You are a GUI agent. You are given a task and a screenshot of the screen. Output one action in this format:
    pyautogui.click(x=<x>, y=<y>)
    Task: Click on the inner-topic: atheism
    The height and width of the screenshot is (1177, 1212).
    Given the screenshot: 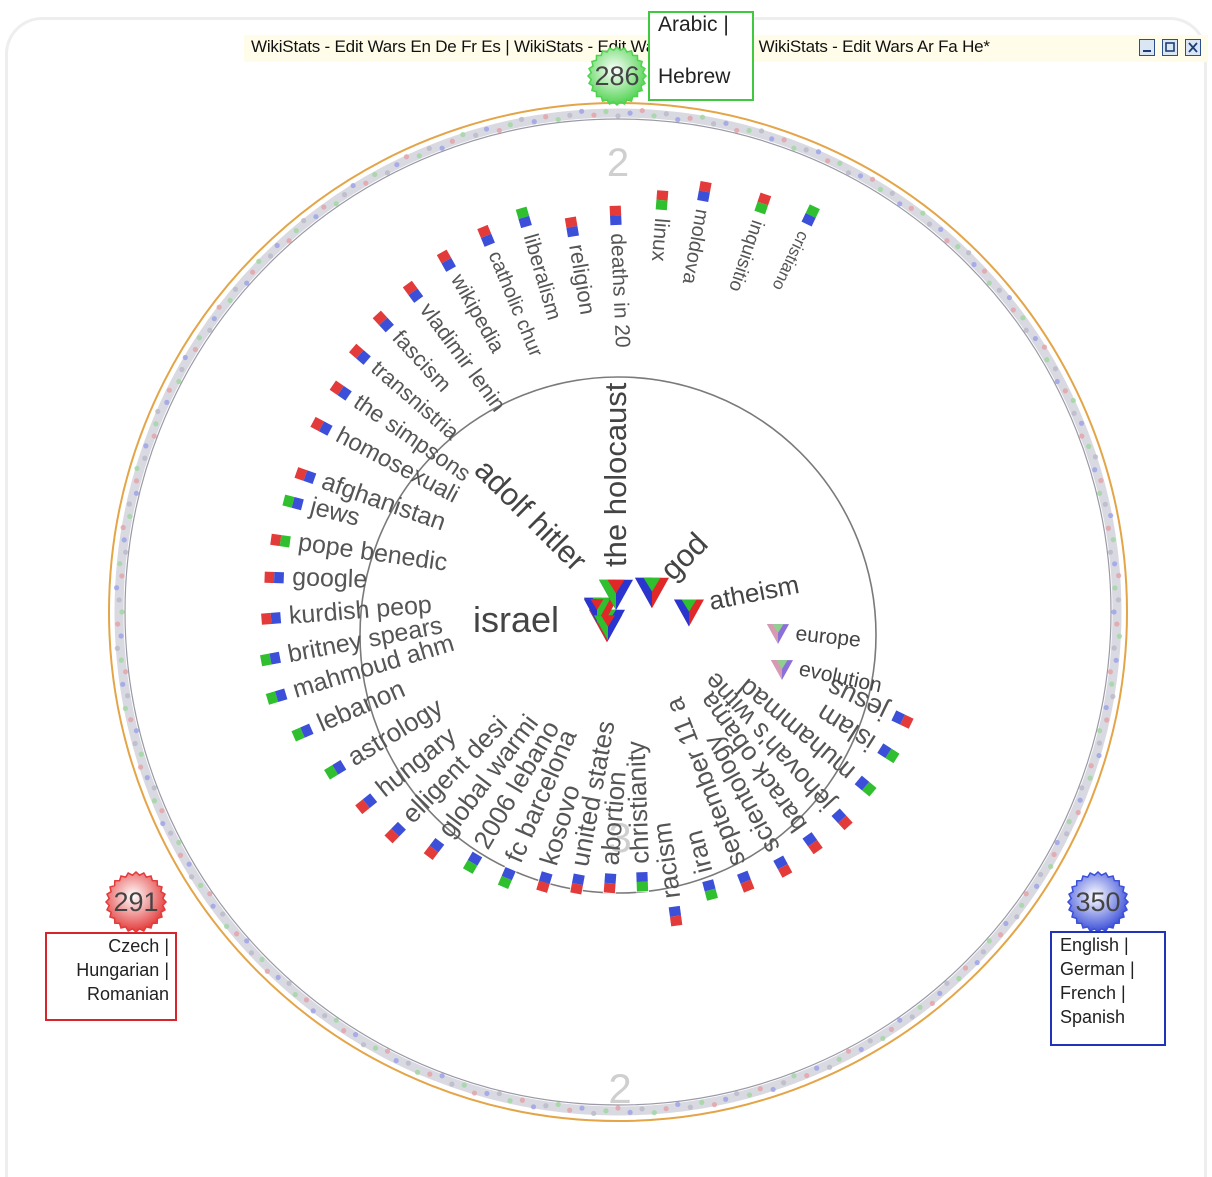 What is the action you would take?
    pyautogui.click(x=738, y=598)
    